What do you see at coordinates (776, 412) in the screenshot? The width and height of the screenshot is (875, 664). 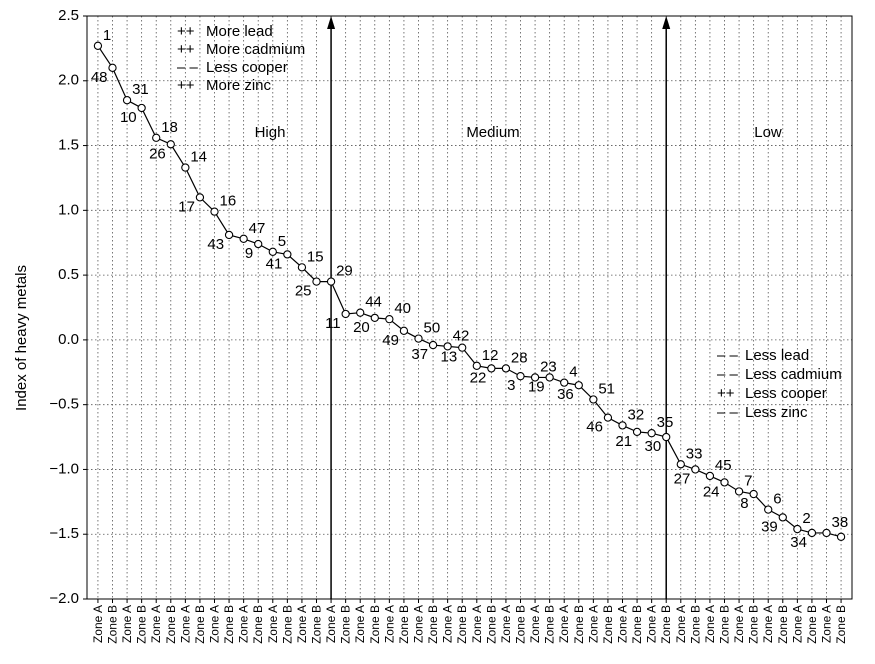 I see `legend-right-text: Less zinc` at bounding box center [776, 412].